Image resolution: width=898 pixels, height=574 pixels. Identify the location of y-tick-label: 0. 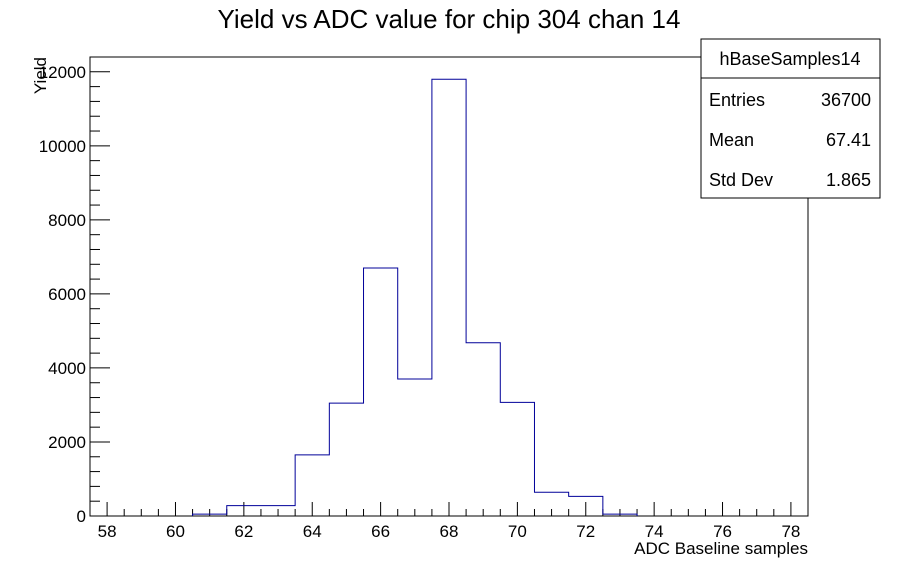
(81, 516).